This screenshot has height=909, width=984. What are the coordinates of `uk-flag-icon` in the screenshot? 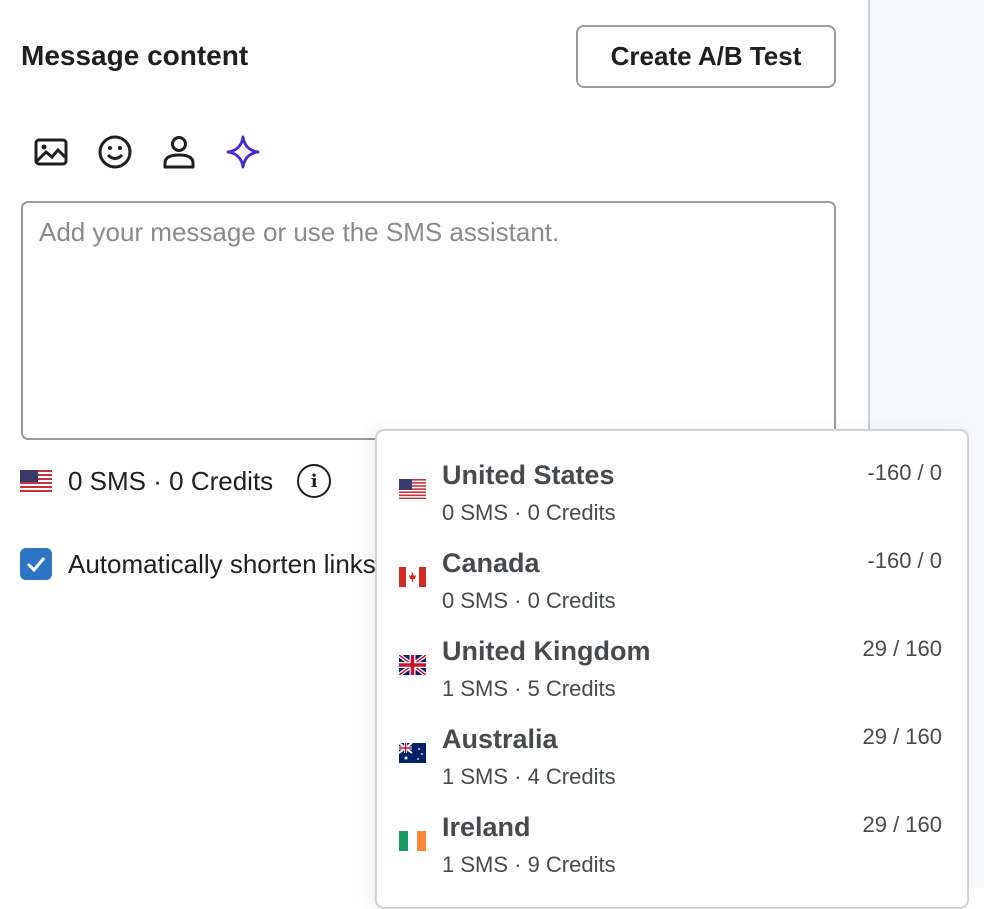 It's located at (412, 665).